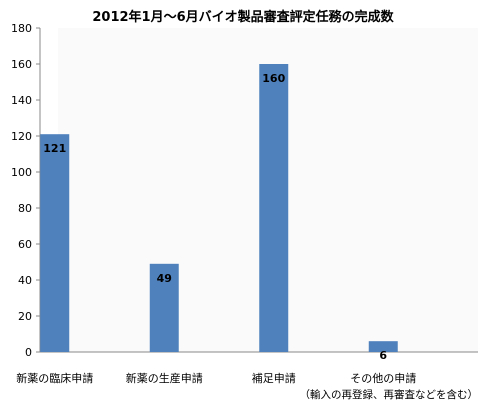 The width and height of the screenshot is (486, 404). I want to click on y-tick-label: 160, so click(21, 64).